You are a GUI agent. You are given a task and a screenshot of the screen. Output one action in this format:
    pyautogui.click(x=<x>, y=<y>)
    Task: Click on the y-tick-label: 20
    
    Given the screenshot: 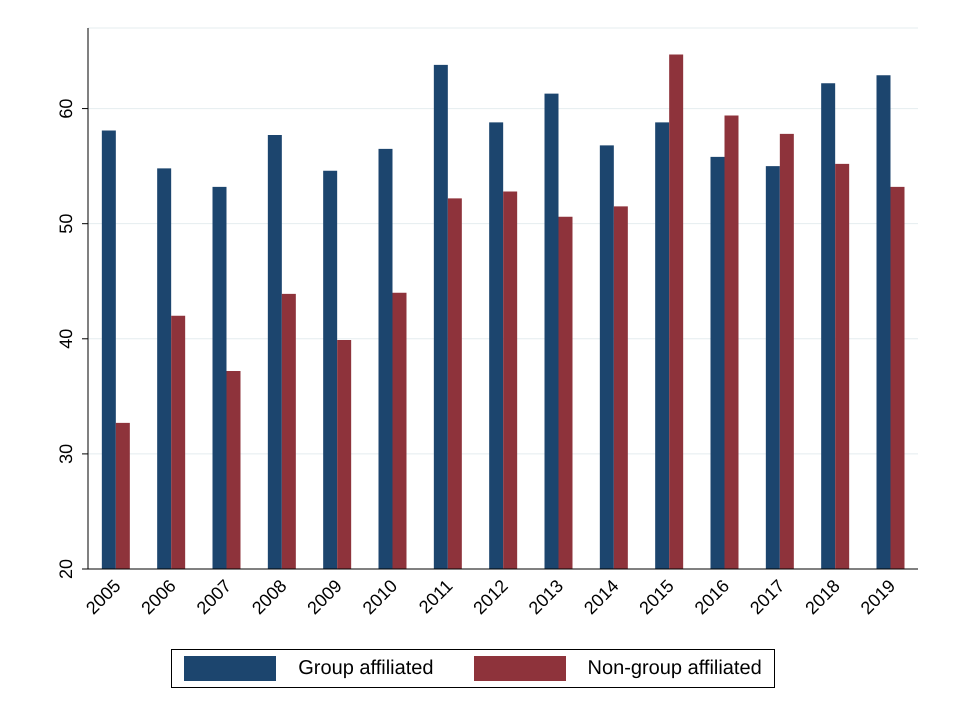 What is the action you would take?
    pyautogui.click(x=66, y=569)
    